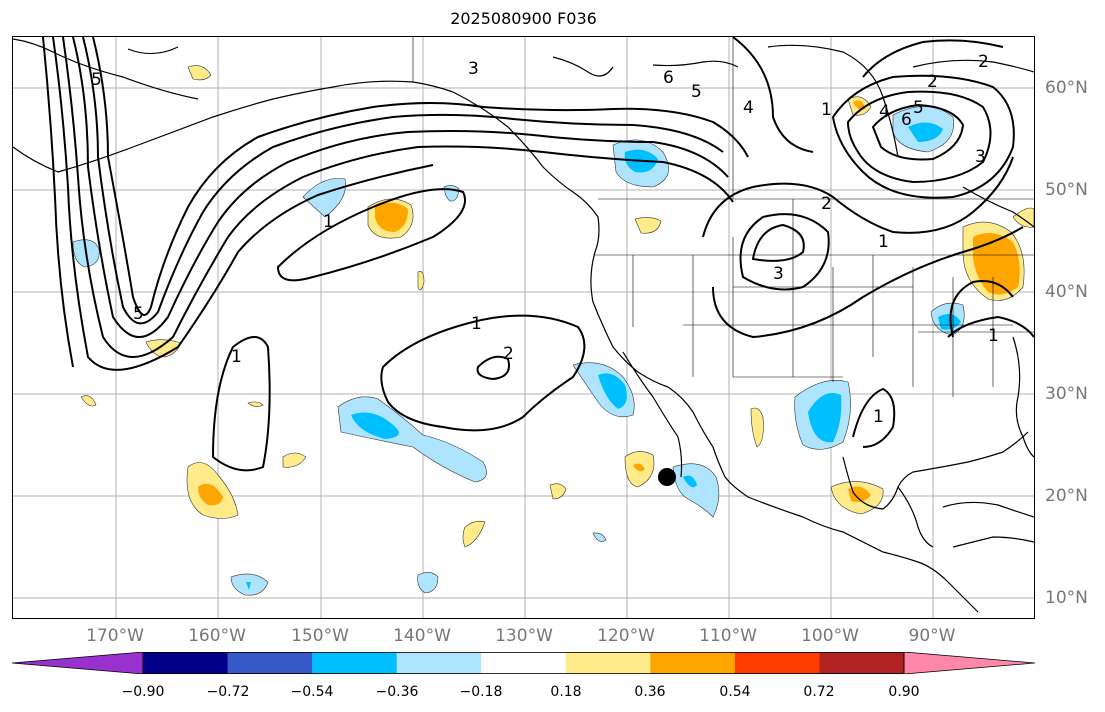  What do you see at coordinates (1066, 292) in the screenshot?
I see `lat-label: 40°N` at bounding box center [1066, 292].